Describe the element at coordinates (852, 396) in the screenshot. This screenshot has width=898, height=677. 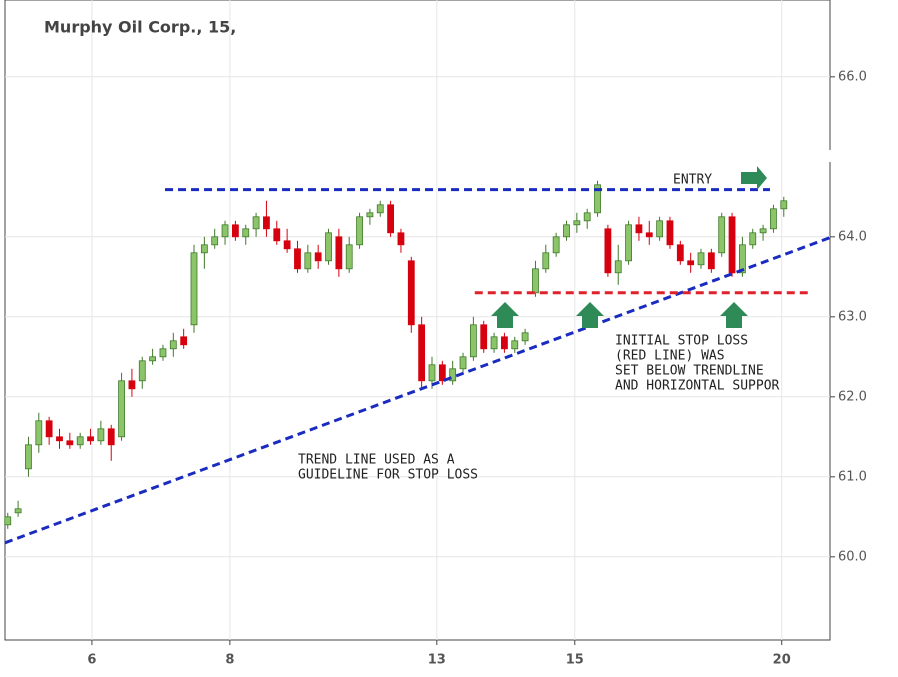
I see `y-tick-label: 62.0` at that location.